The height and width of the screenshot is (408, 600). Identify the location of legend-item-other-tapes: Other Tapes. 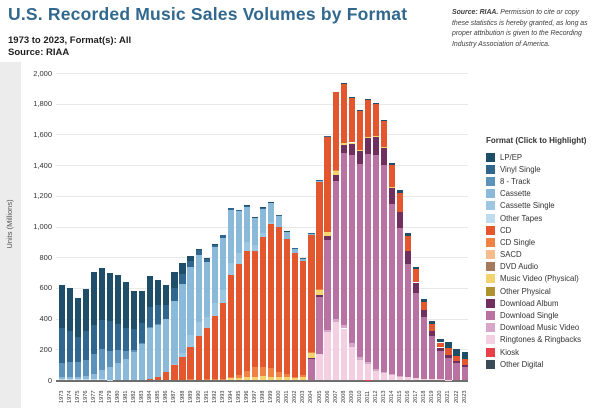
(542, 218).